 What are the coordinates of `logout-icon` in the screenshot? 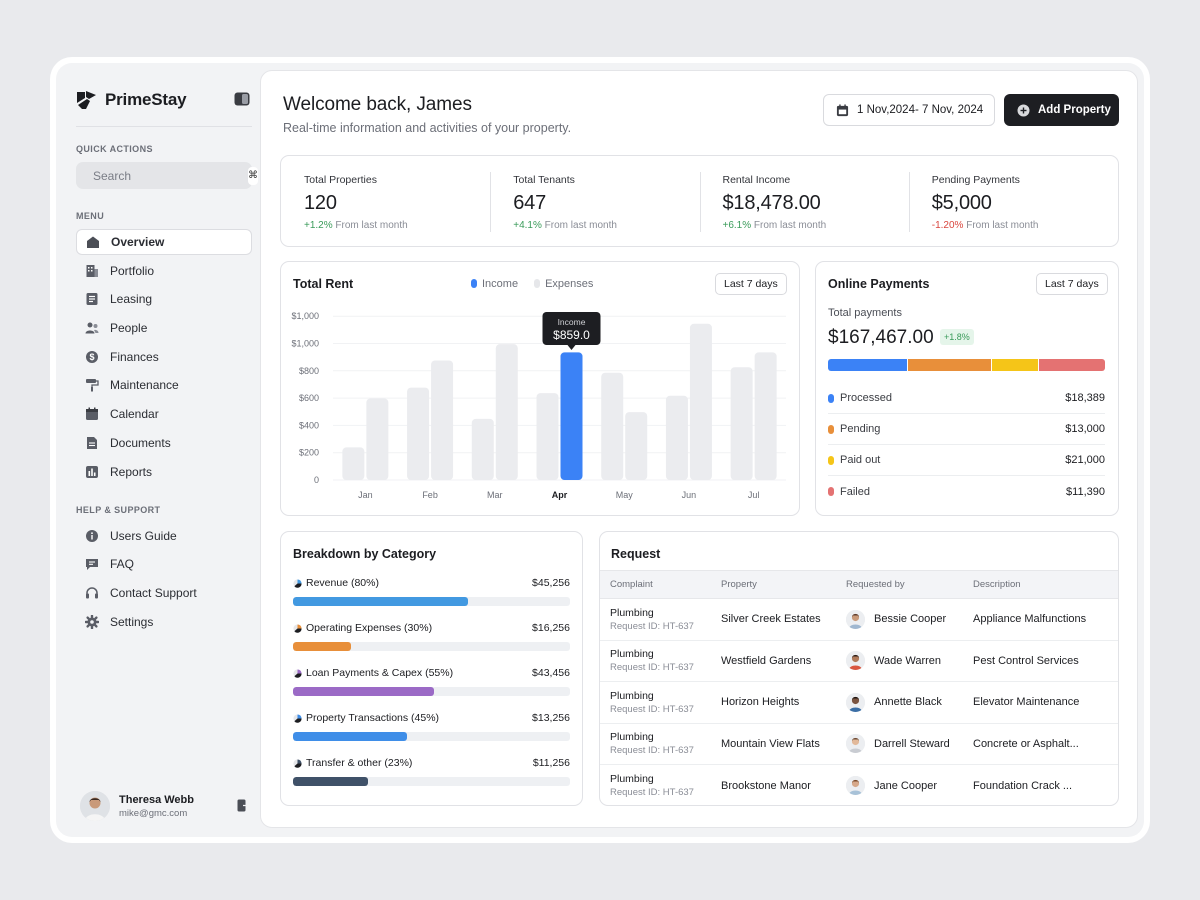 It's located at (243, 805).